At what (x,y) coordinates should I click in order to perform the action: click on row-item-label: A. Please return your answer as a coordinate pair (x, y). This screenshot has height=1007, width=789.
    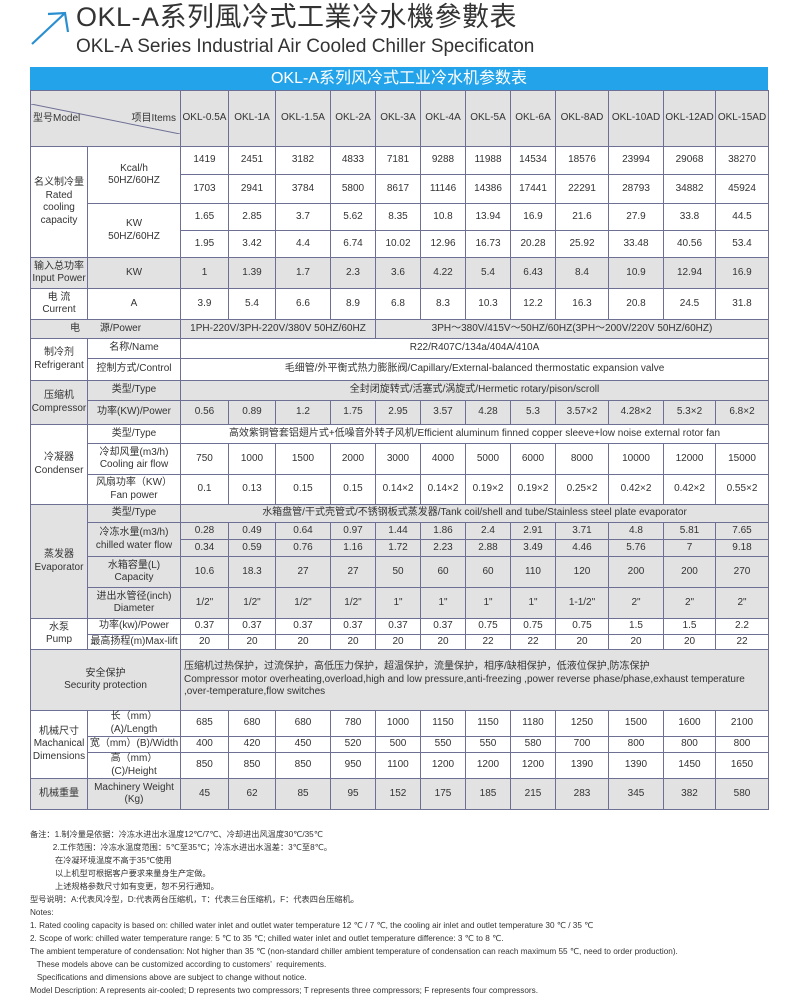
    Looking at the image, I should click on (134, 304).